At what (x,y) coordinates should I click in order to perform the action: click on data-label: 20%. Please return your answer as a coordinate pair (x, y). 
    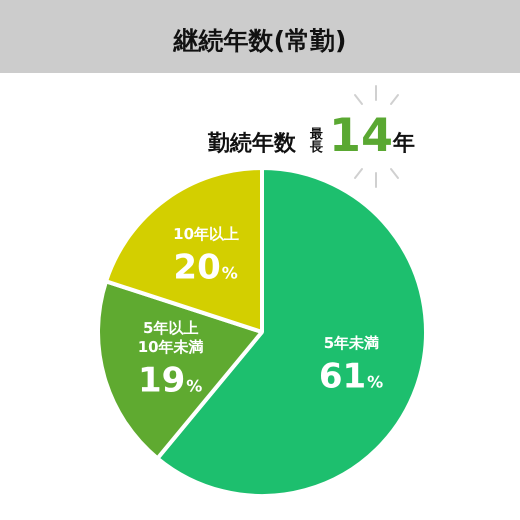
    Looking at the image, I should click on (205, 268).